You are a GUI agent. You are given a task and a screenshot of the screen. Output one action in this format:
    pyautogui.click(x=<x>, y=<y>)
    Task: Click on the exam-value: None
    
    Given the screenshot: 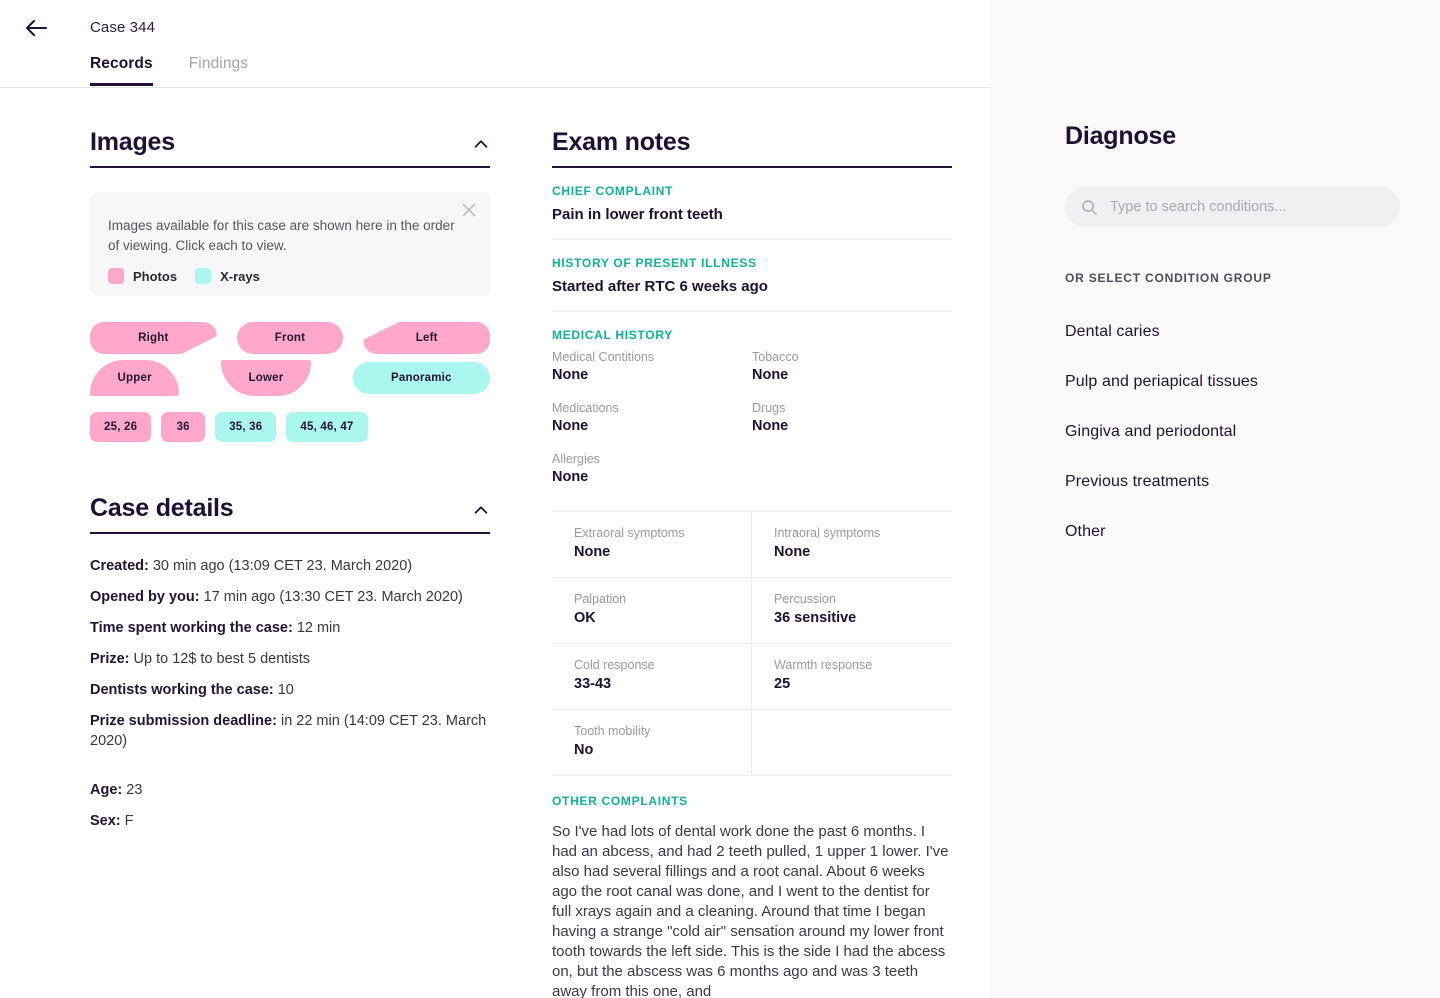 What is the action you would take?
    pyautogui.click(x=592, y=552)
    